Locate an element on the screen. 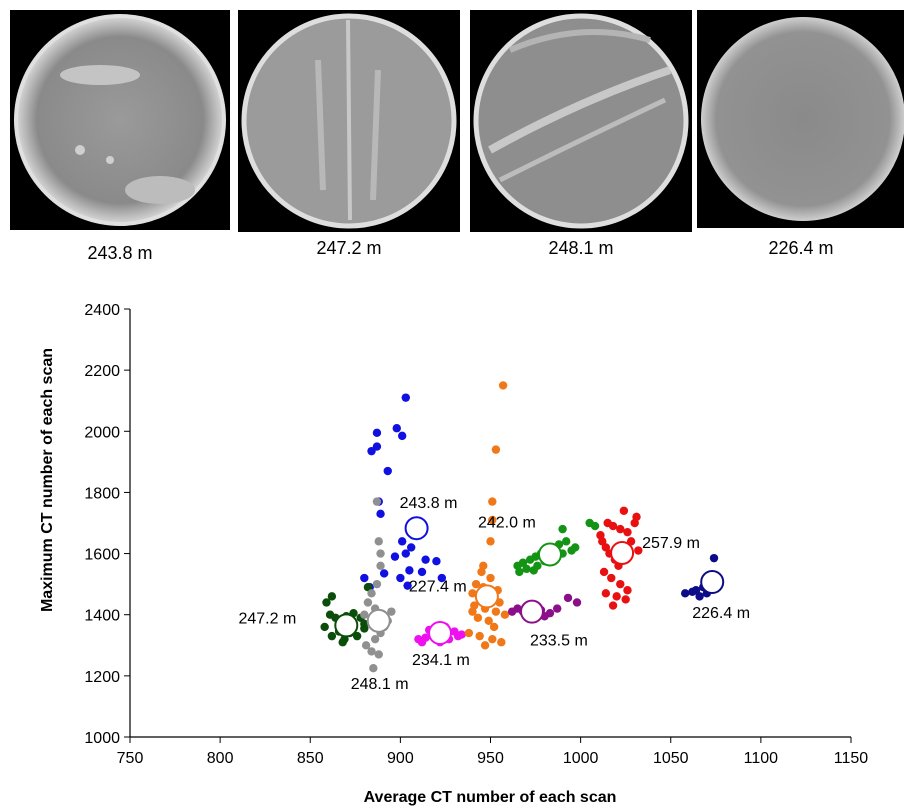  series-233-5-m is located at coordinates (544, 608).